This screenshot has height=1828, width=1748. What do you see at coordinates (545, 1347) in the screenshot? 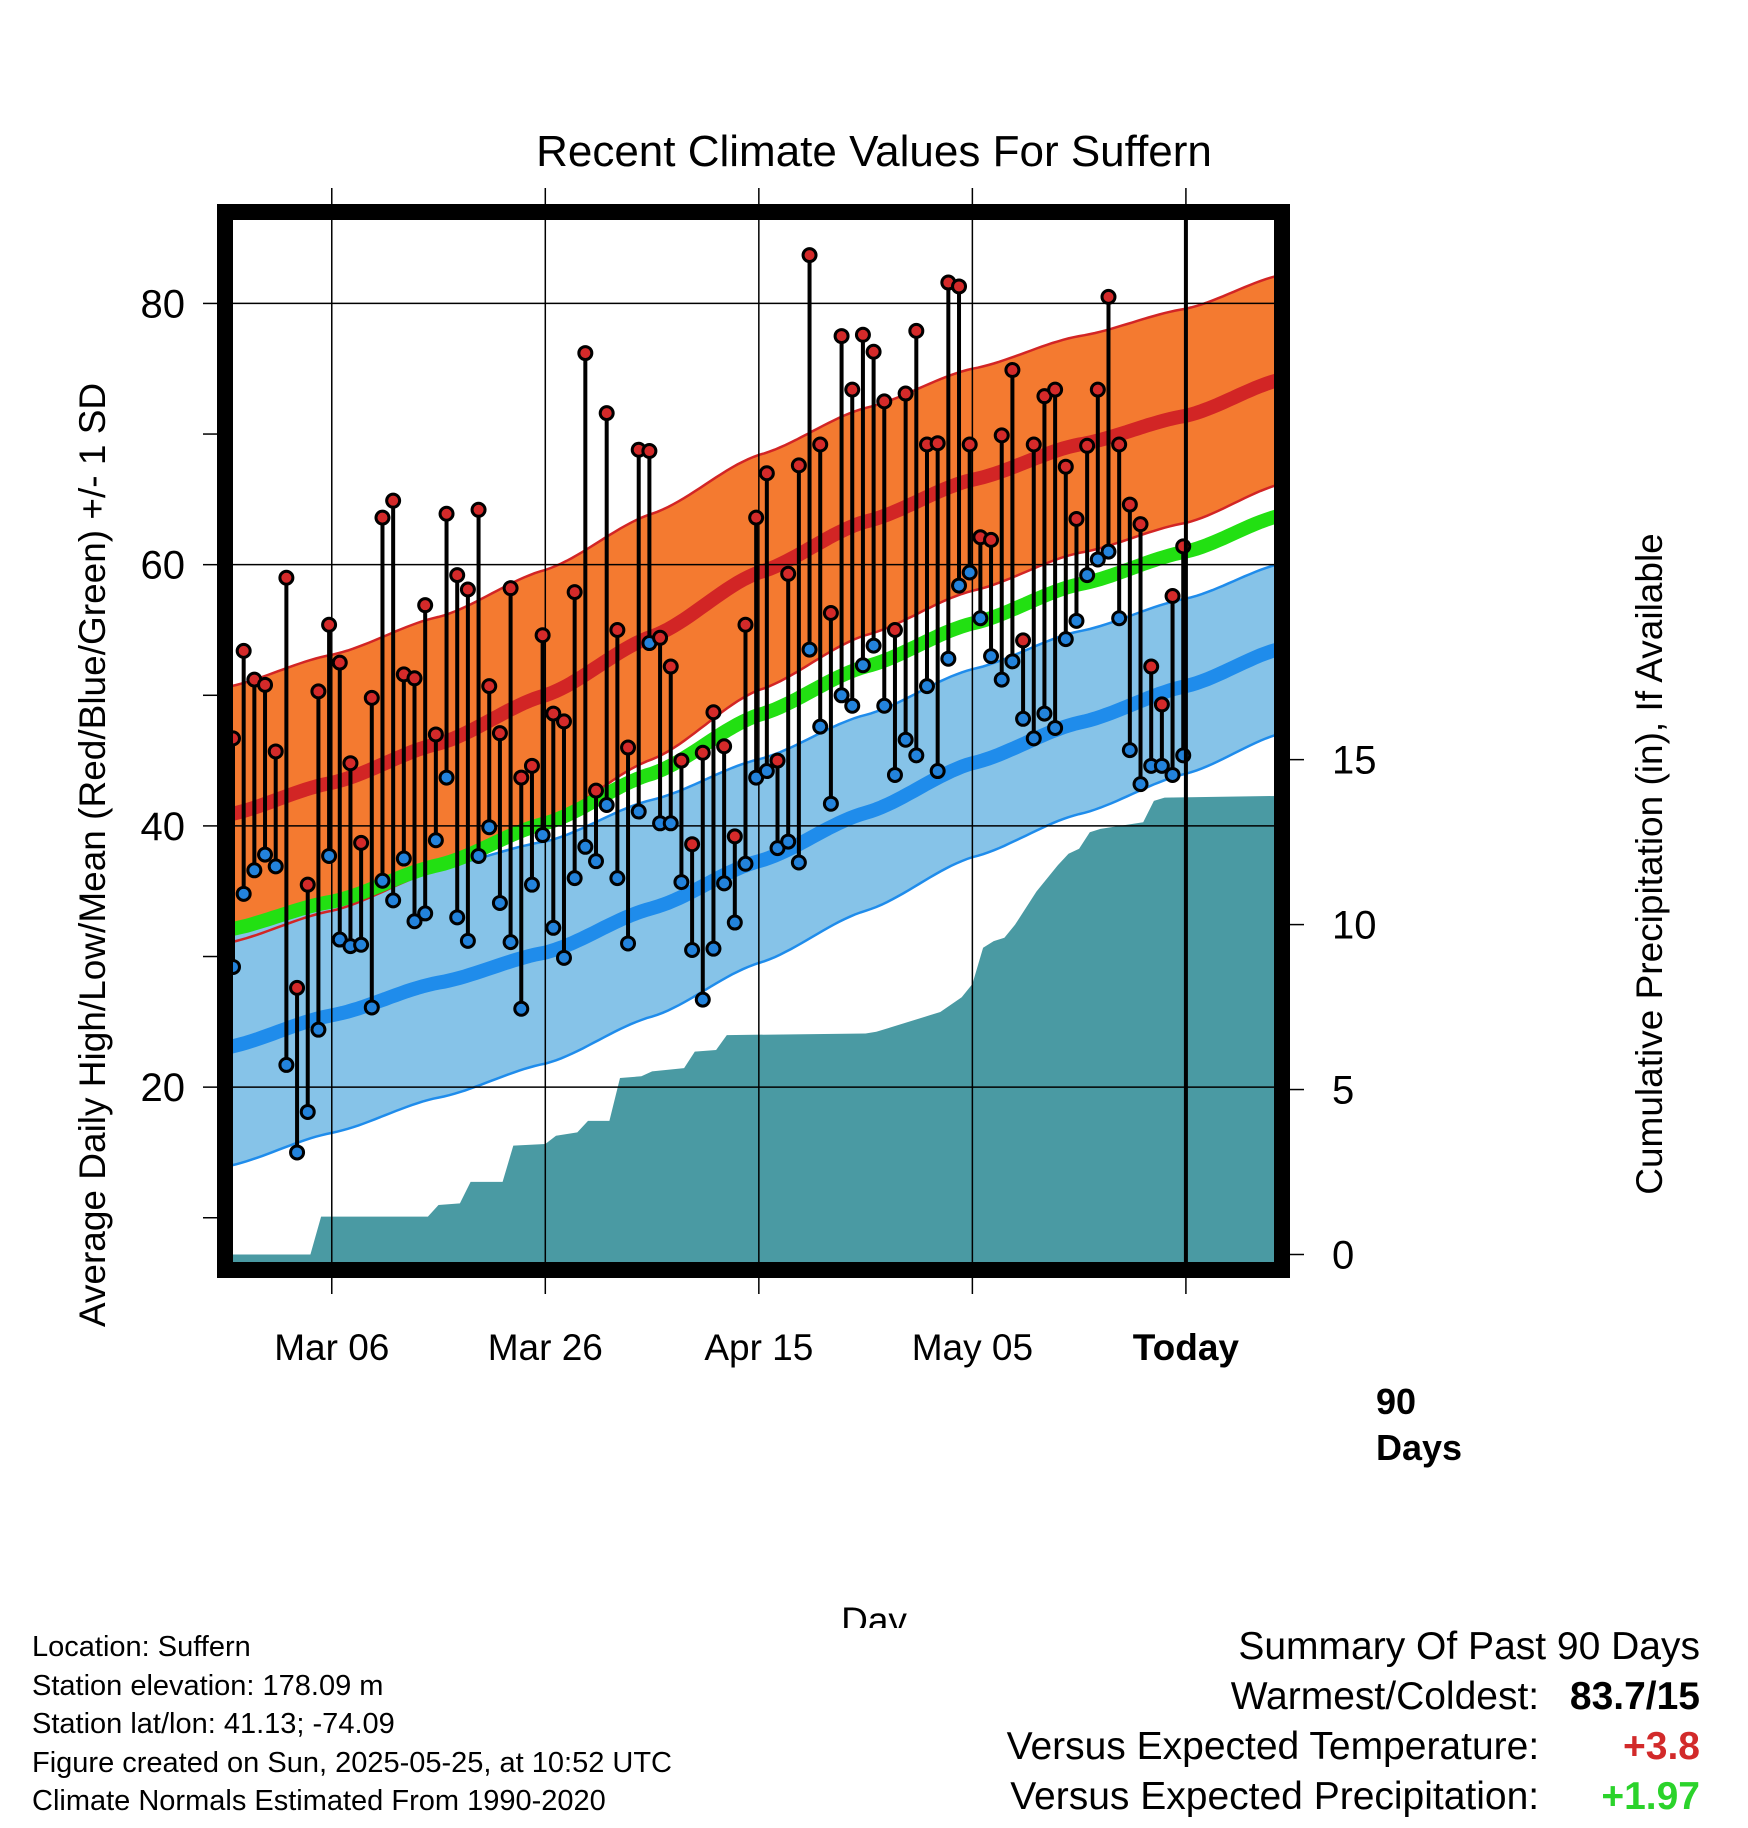
I see `x-tick-label: Mar 26` at bounding box center [545, 1347].